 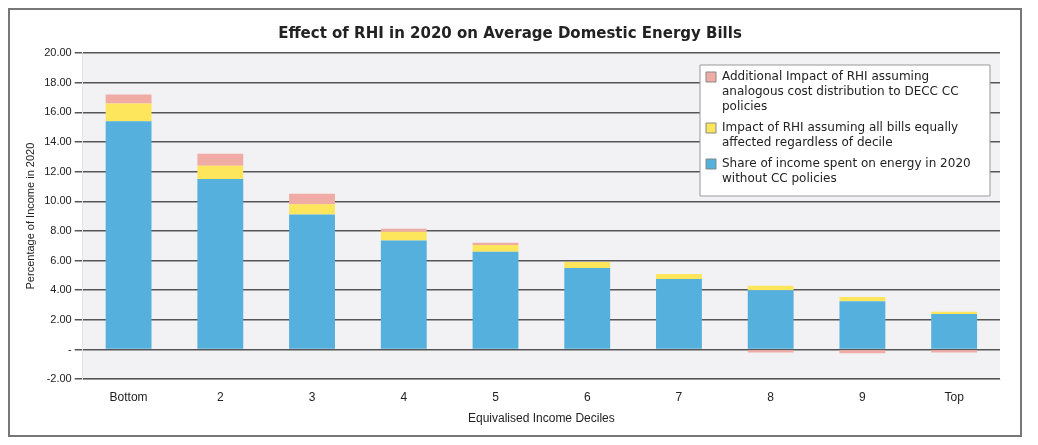 What do you see at coordinates (587, 396) in the screenshot?
I see `x-tick-label: 6` at bounding box center [587, 396].